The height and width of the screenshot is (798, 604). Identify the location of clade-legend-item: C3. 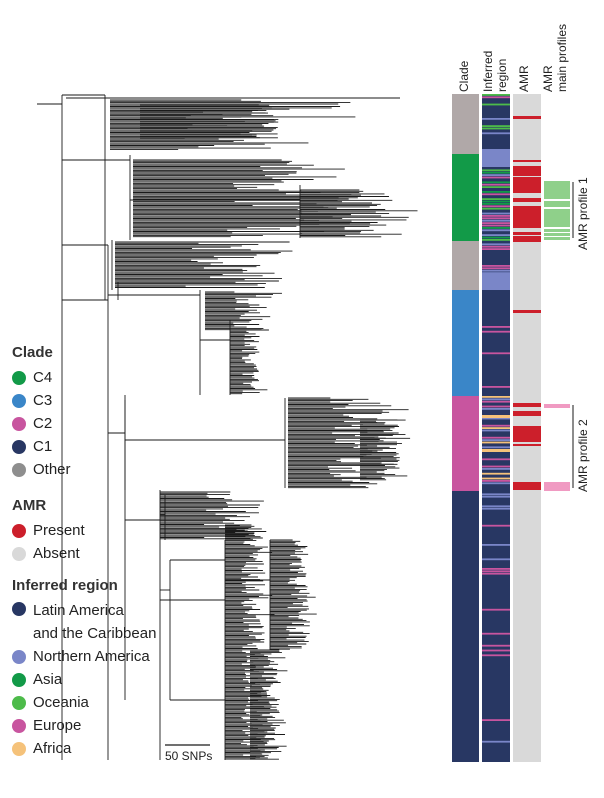
(41, 400).